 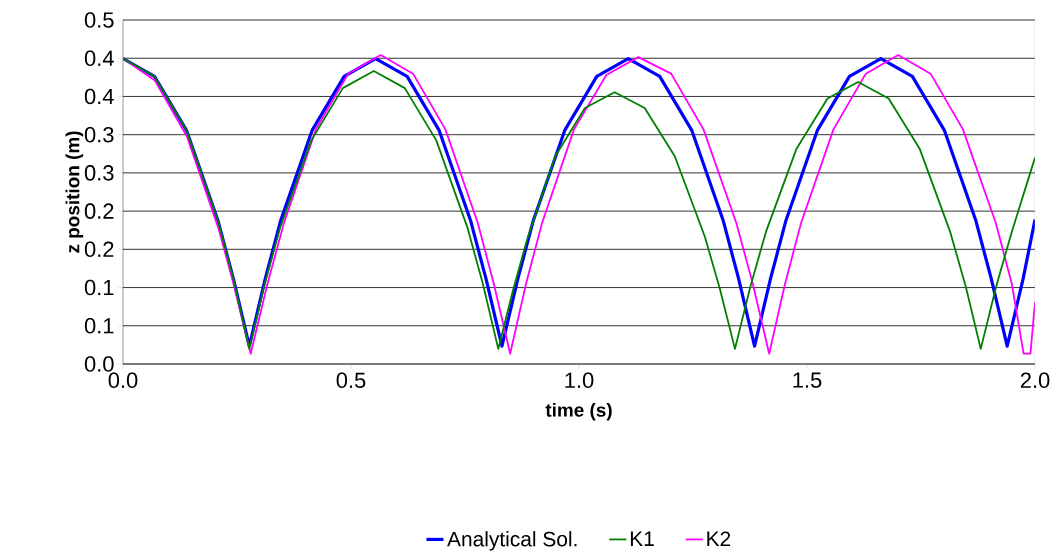 What do you see at coordinates (642, 538) in the screenshot?
I see `legend-label: K1` at bounding box center [642, 538].